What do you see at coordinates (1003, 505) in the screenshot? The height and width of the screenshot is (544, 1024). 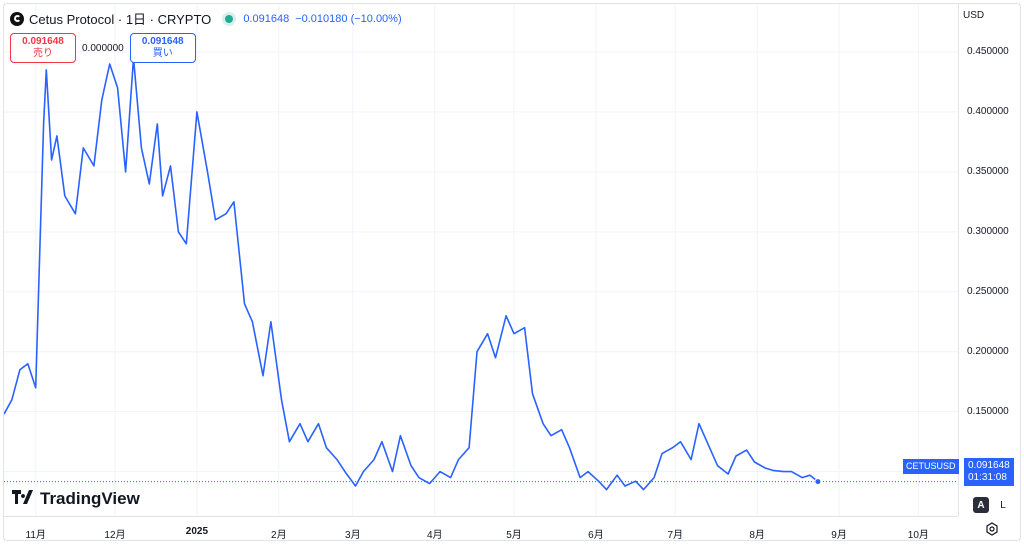 I see `log-scale-button: L` at bounding box center [1003, 505].